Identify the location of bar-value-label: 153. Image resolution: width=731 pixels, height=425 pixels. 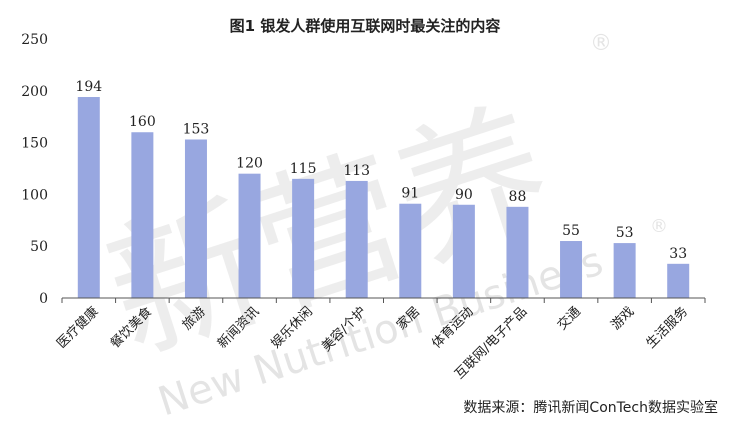
(196, 129).